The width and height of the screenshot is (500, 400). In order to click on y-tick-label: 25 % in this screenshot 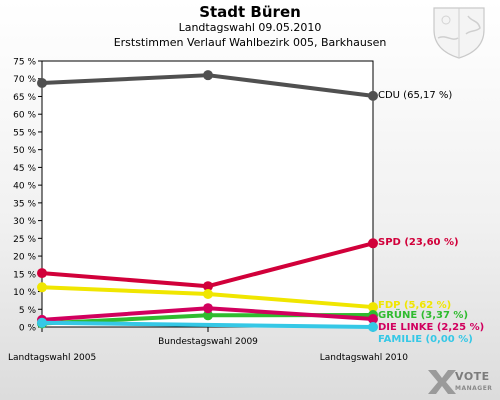, I will do `click(24, 240)`.